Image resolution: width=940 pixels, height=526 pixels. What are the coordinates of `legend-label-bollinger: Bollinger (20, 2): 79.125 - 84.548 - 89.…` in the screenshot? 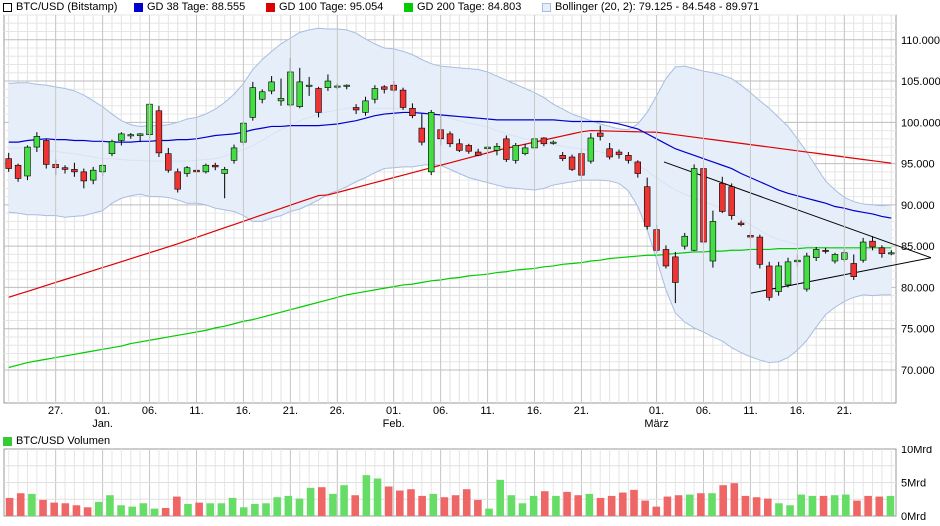 It's located at (657, 7).